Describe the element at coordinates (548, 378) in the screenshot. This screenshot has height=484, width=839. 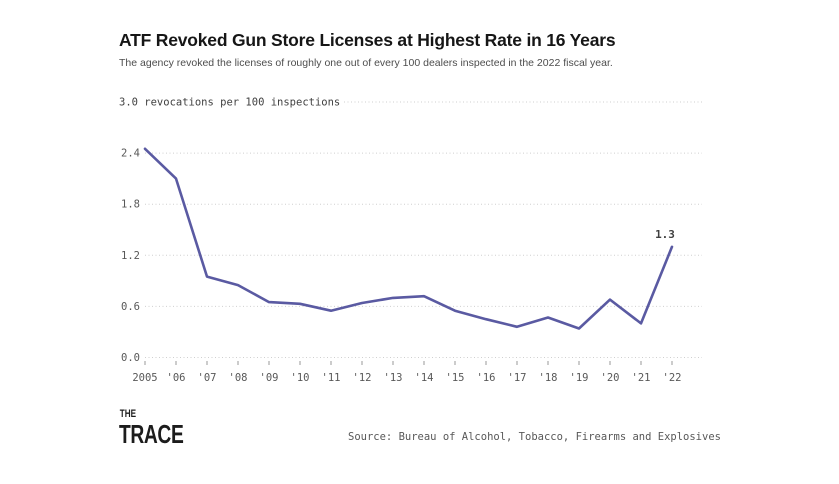
I see `x-tick-label: '18` at that location.